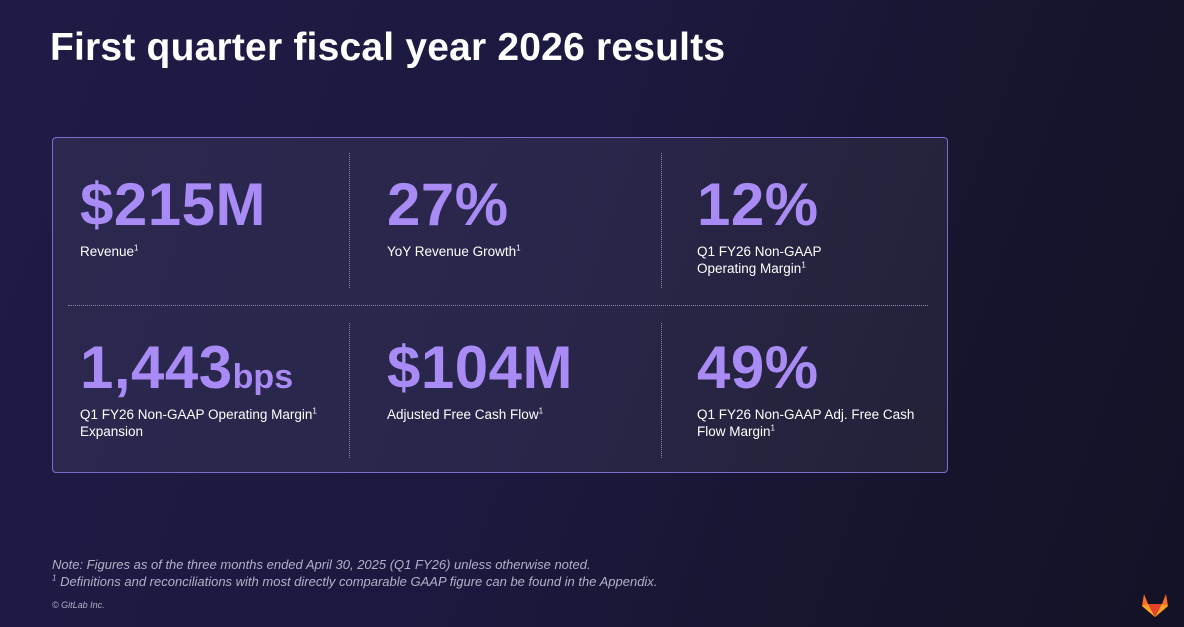 The image size is (1184, 627). Describe the element at coordinates (448, 204) in the screenshot. I see `metric-value: 27%` at that location.